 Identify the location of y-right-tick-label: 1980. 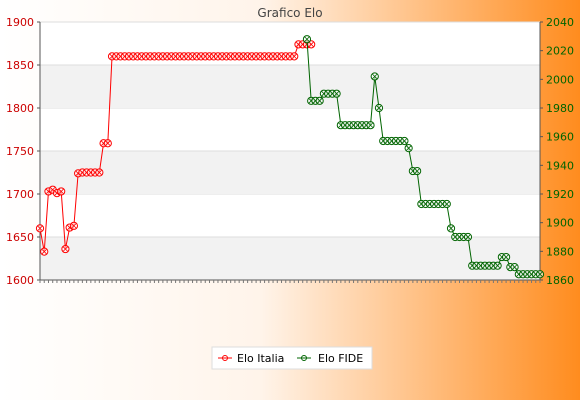
(560, 108).